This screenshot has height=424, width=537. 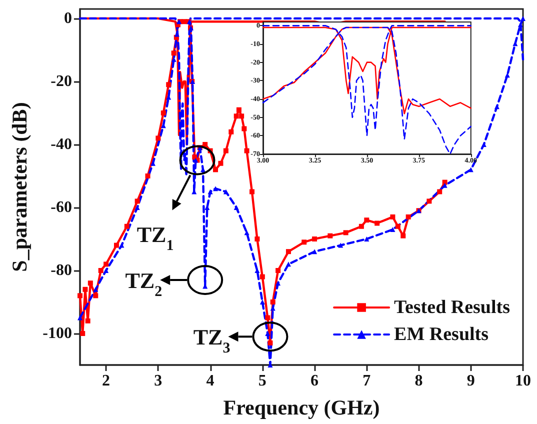 I want to click on y-tick-label: -20, so click(x=61, y=81).